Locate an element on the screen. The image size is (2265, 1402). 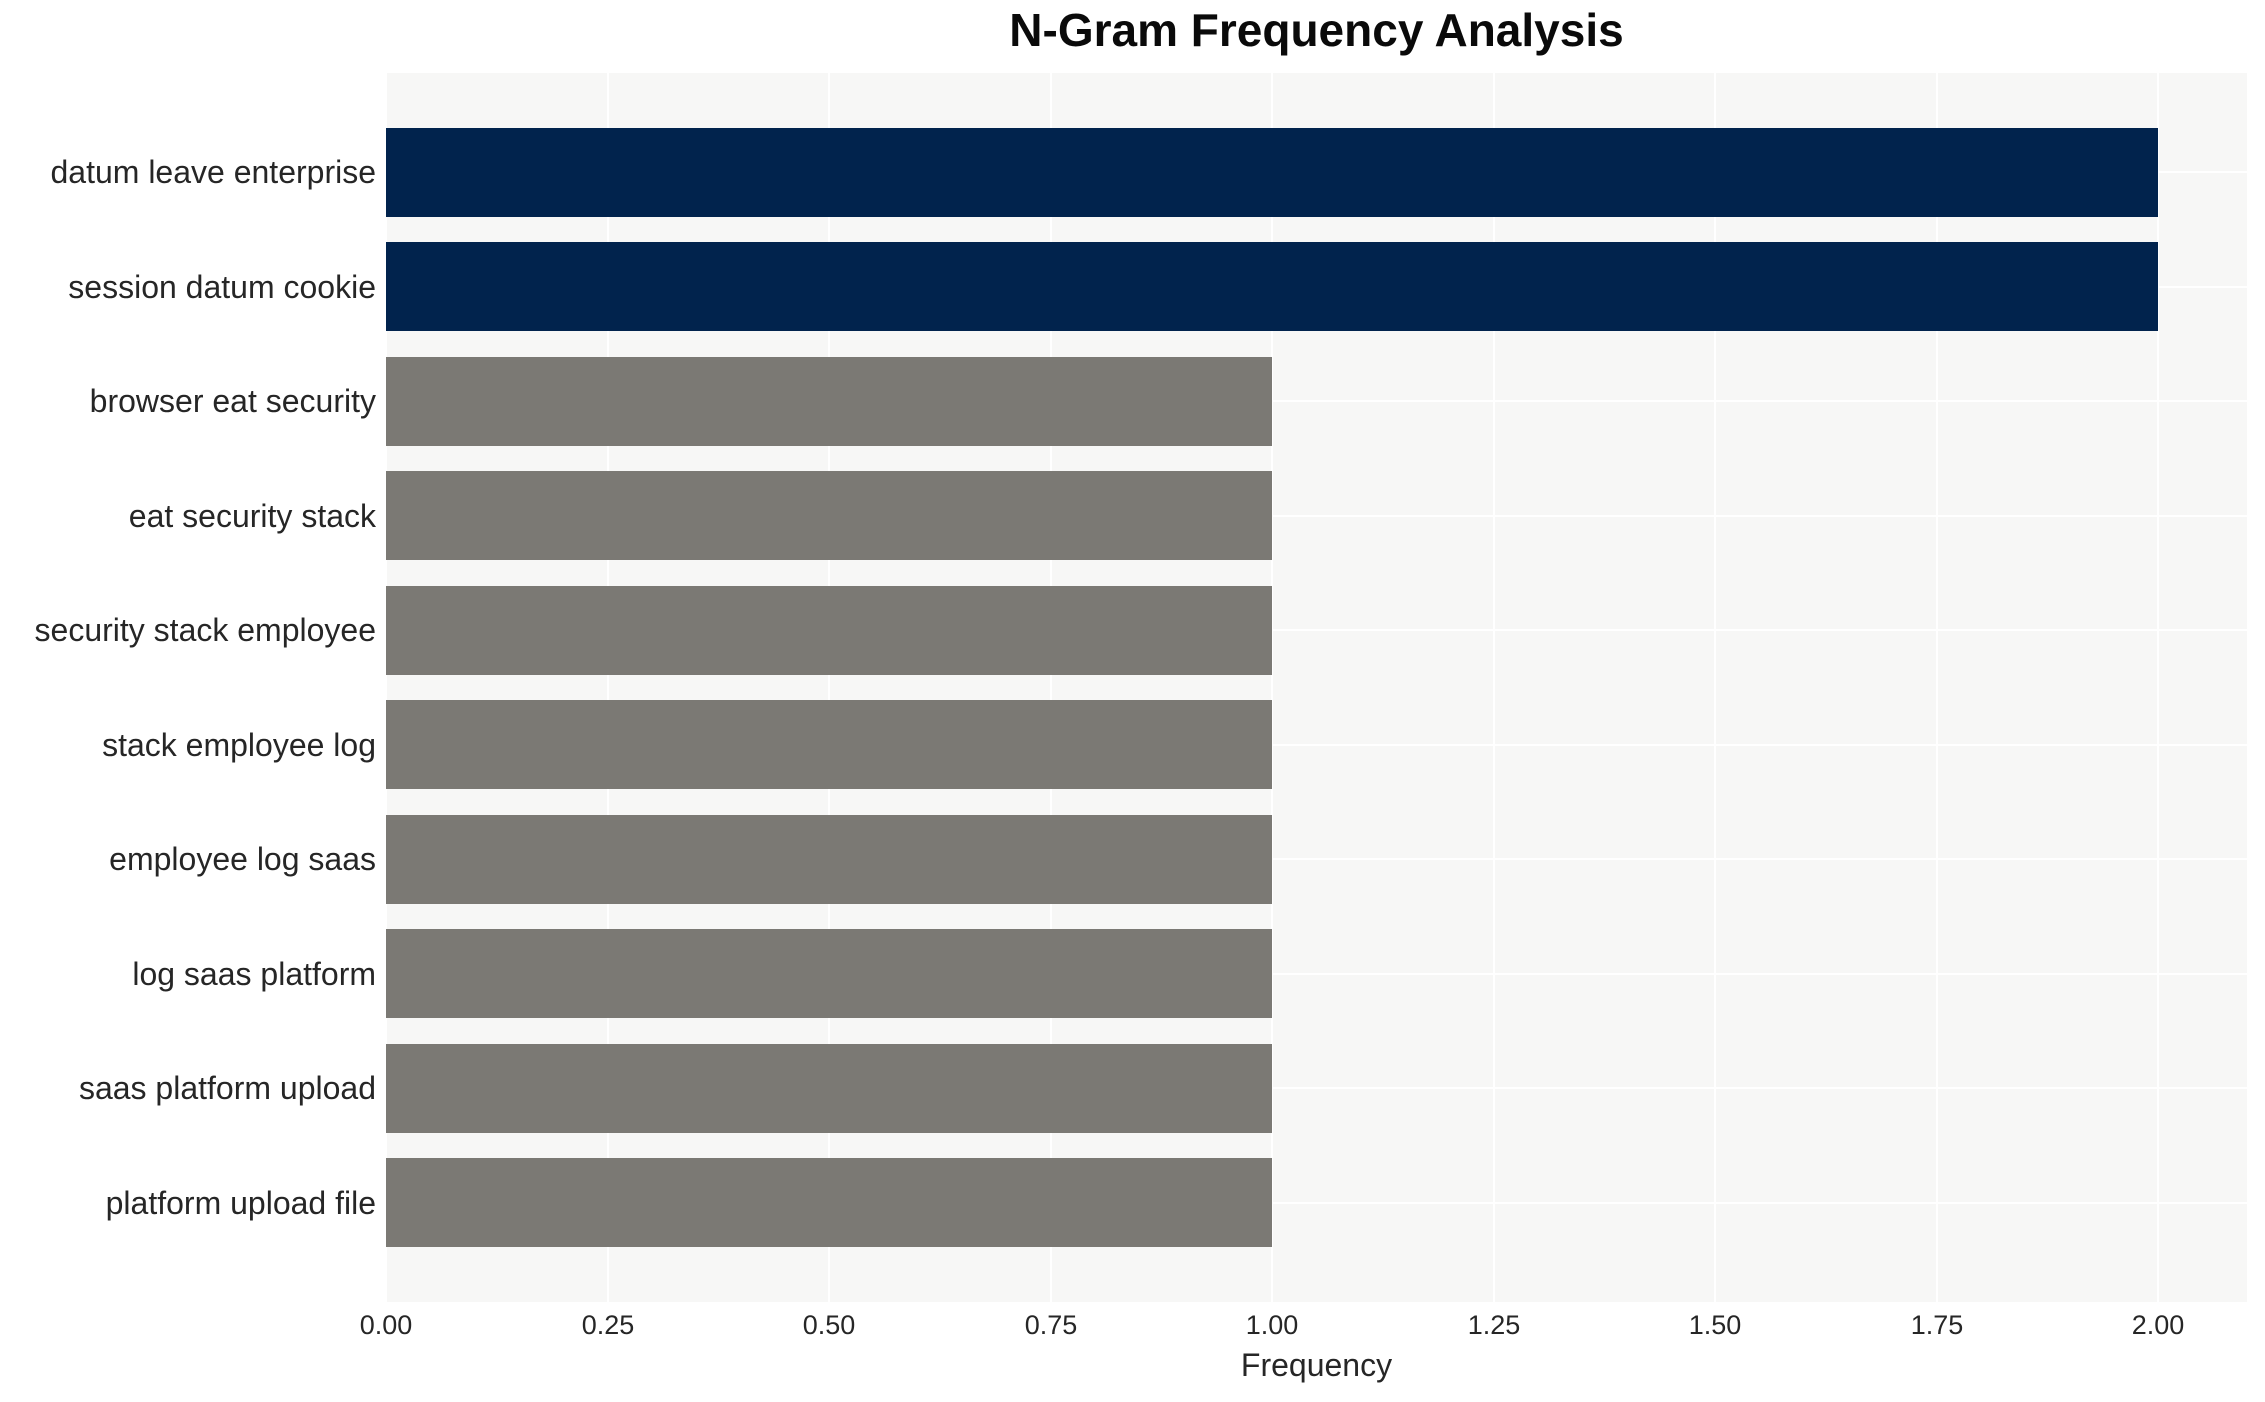
bar-stack-employee-log is located at coordinates (829, 744).